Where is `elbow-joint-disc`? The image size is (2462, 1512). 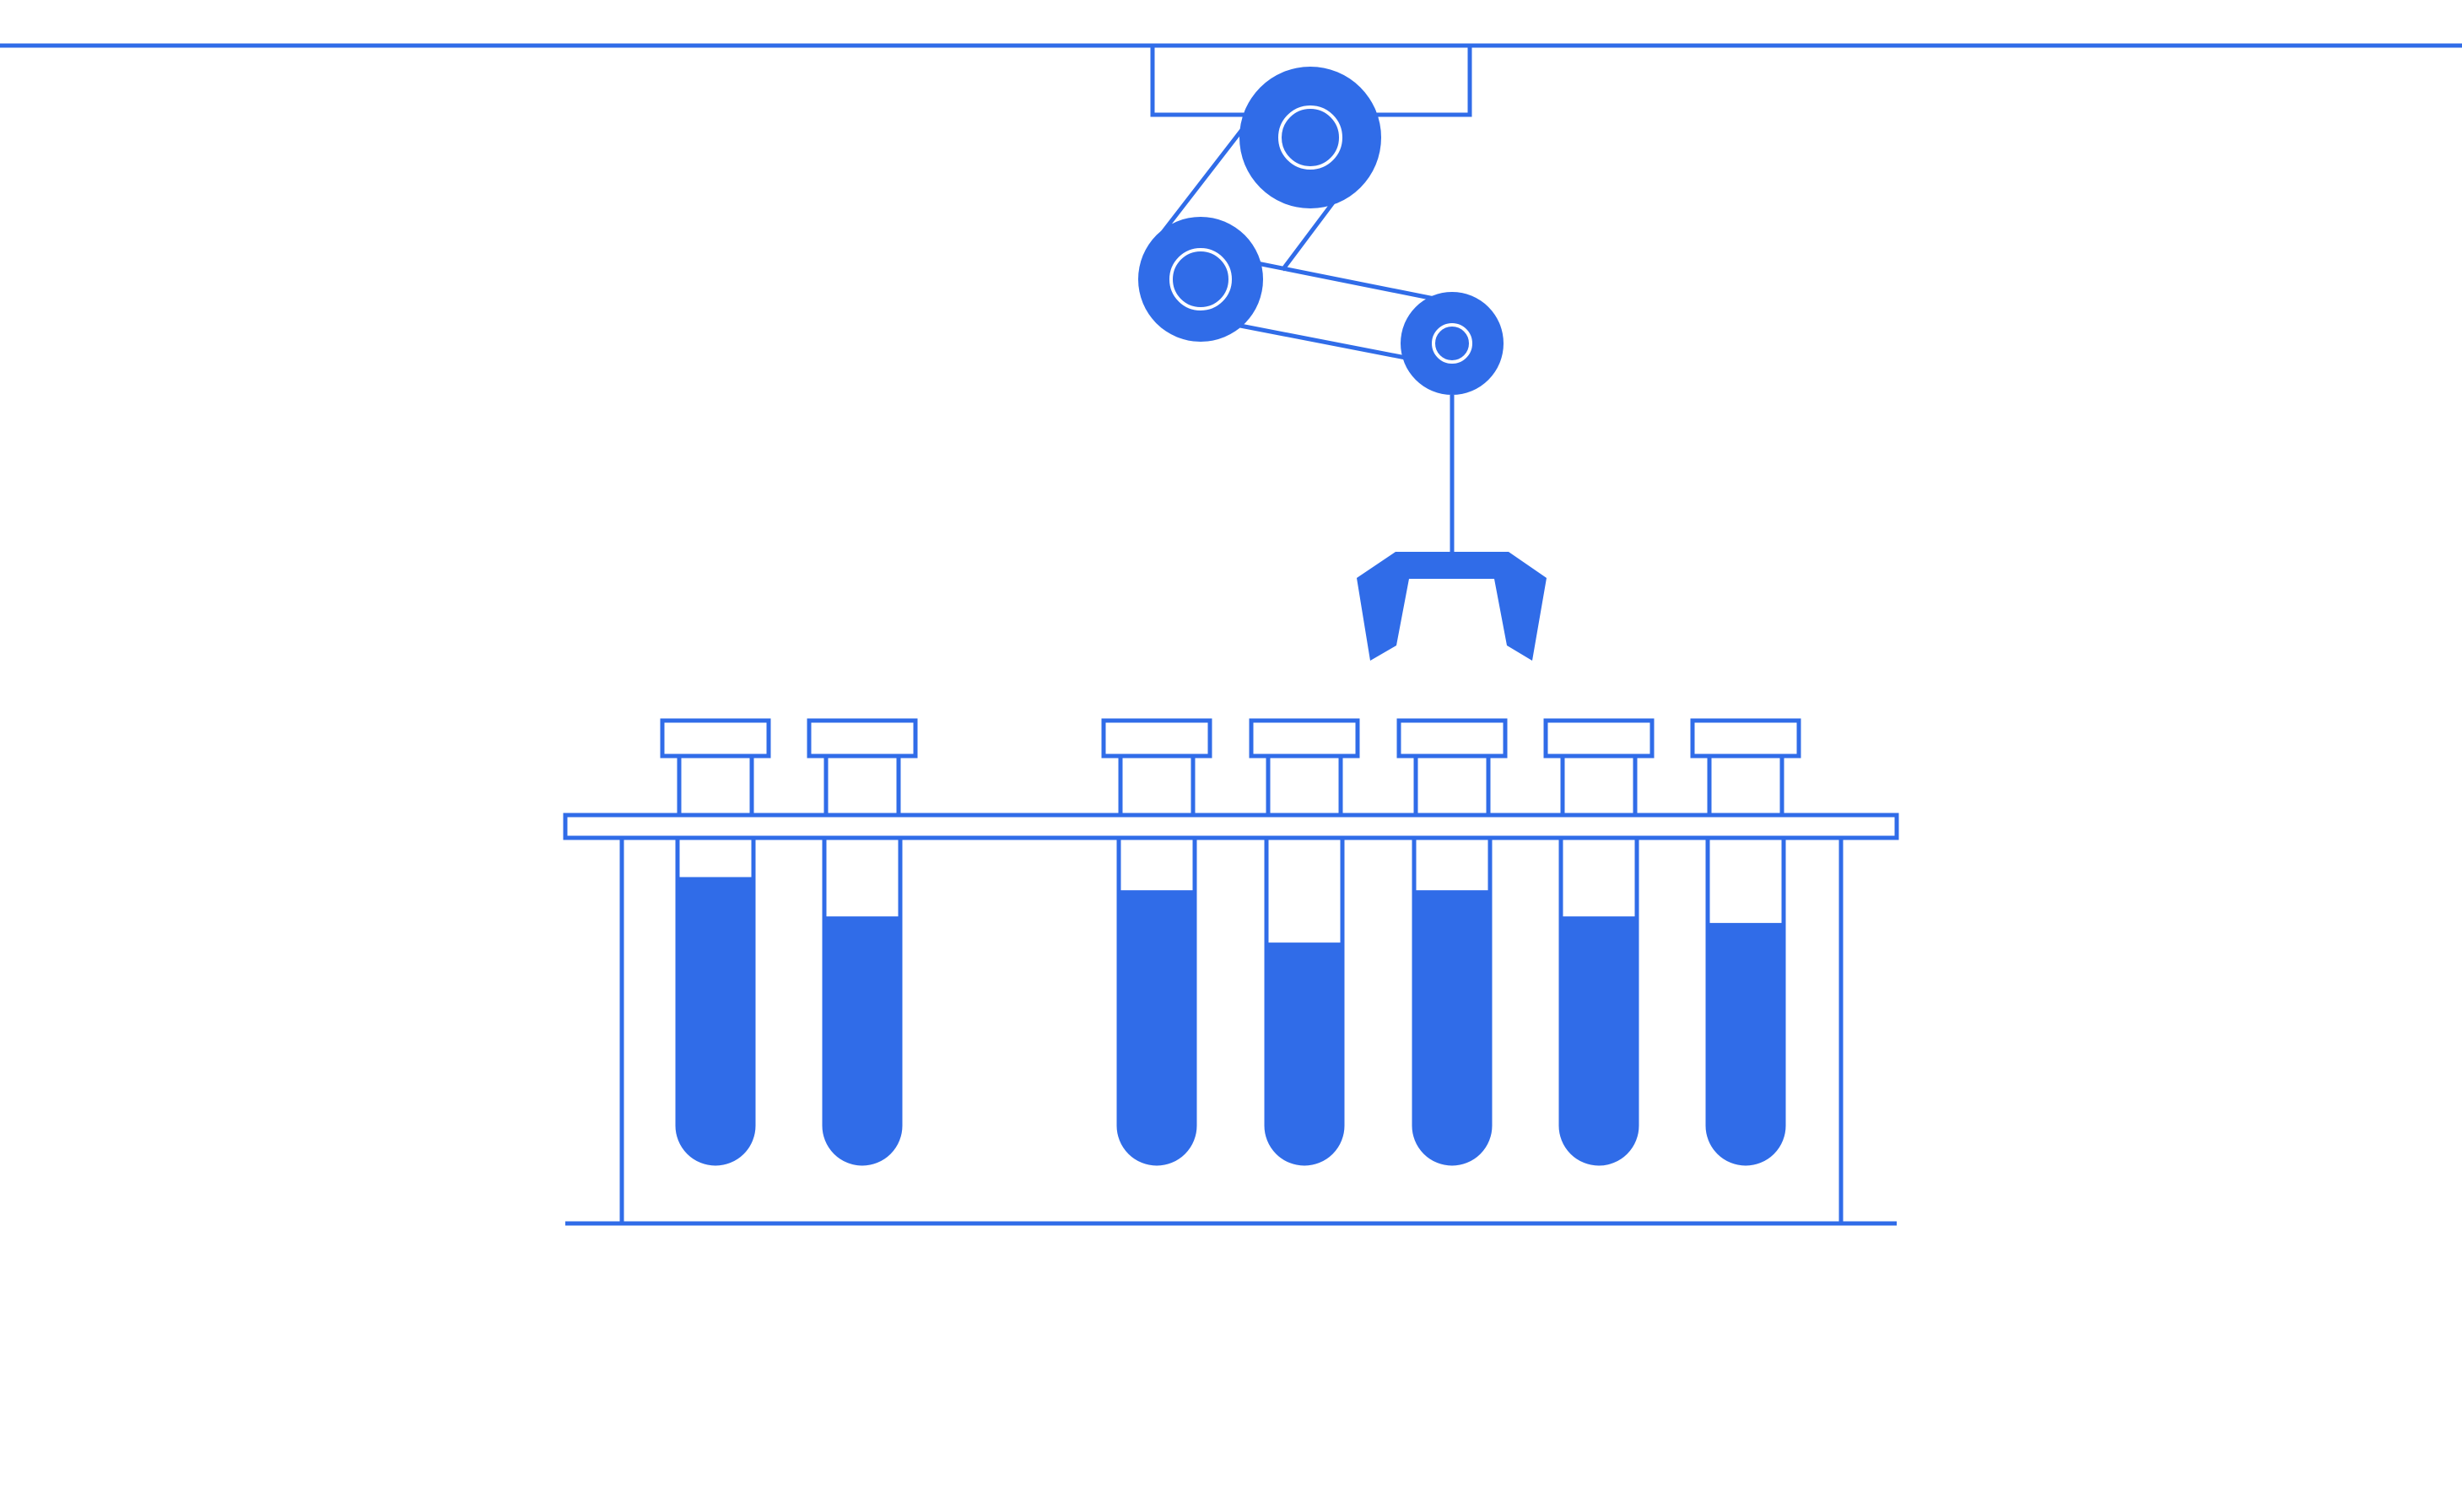 elbow-joint-disc is located at coordinates (1200, 279).